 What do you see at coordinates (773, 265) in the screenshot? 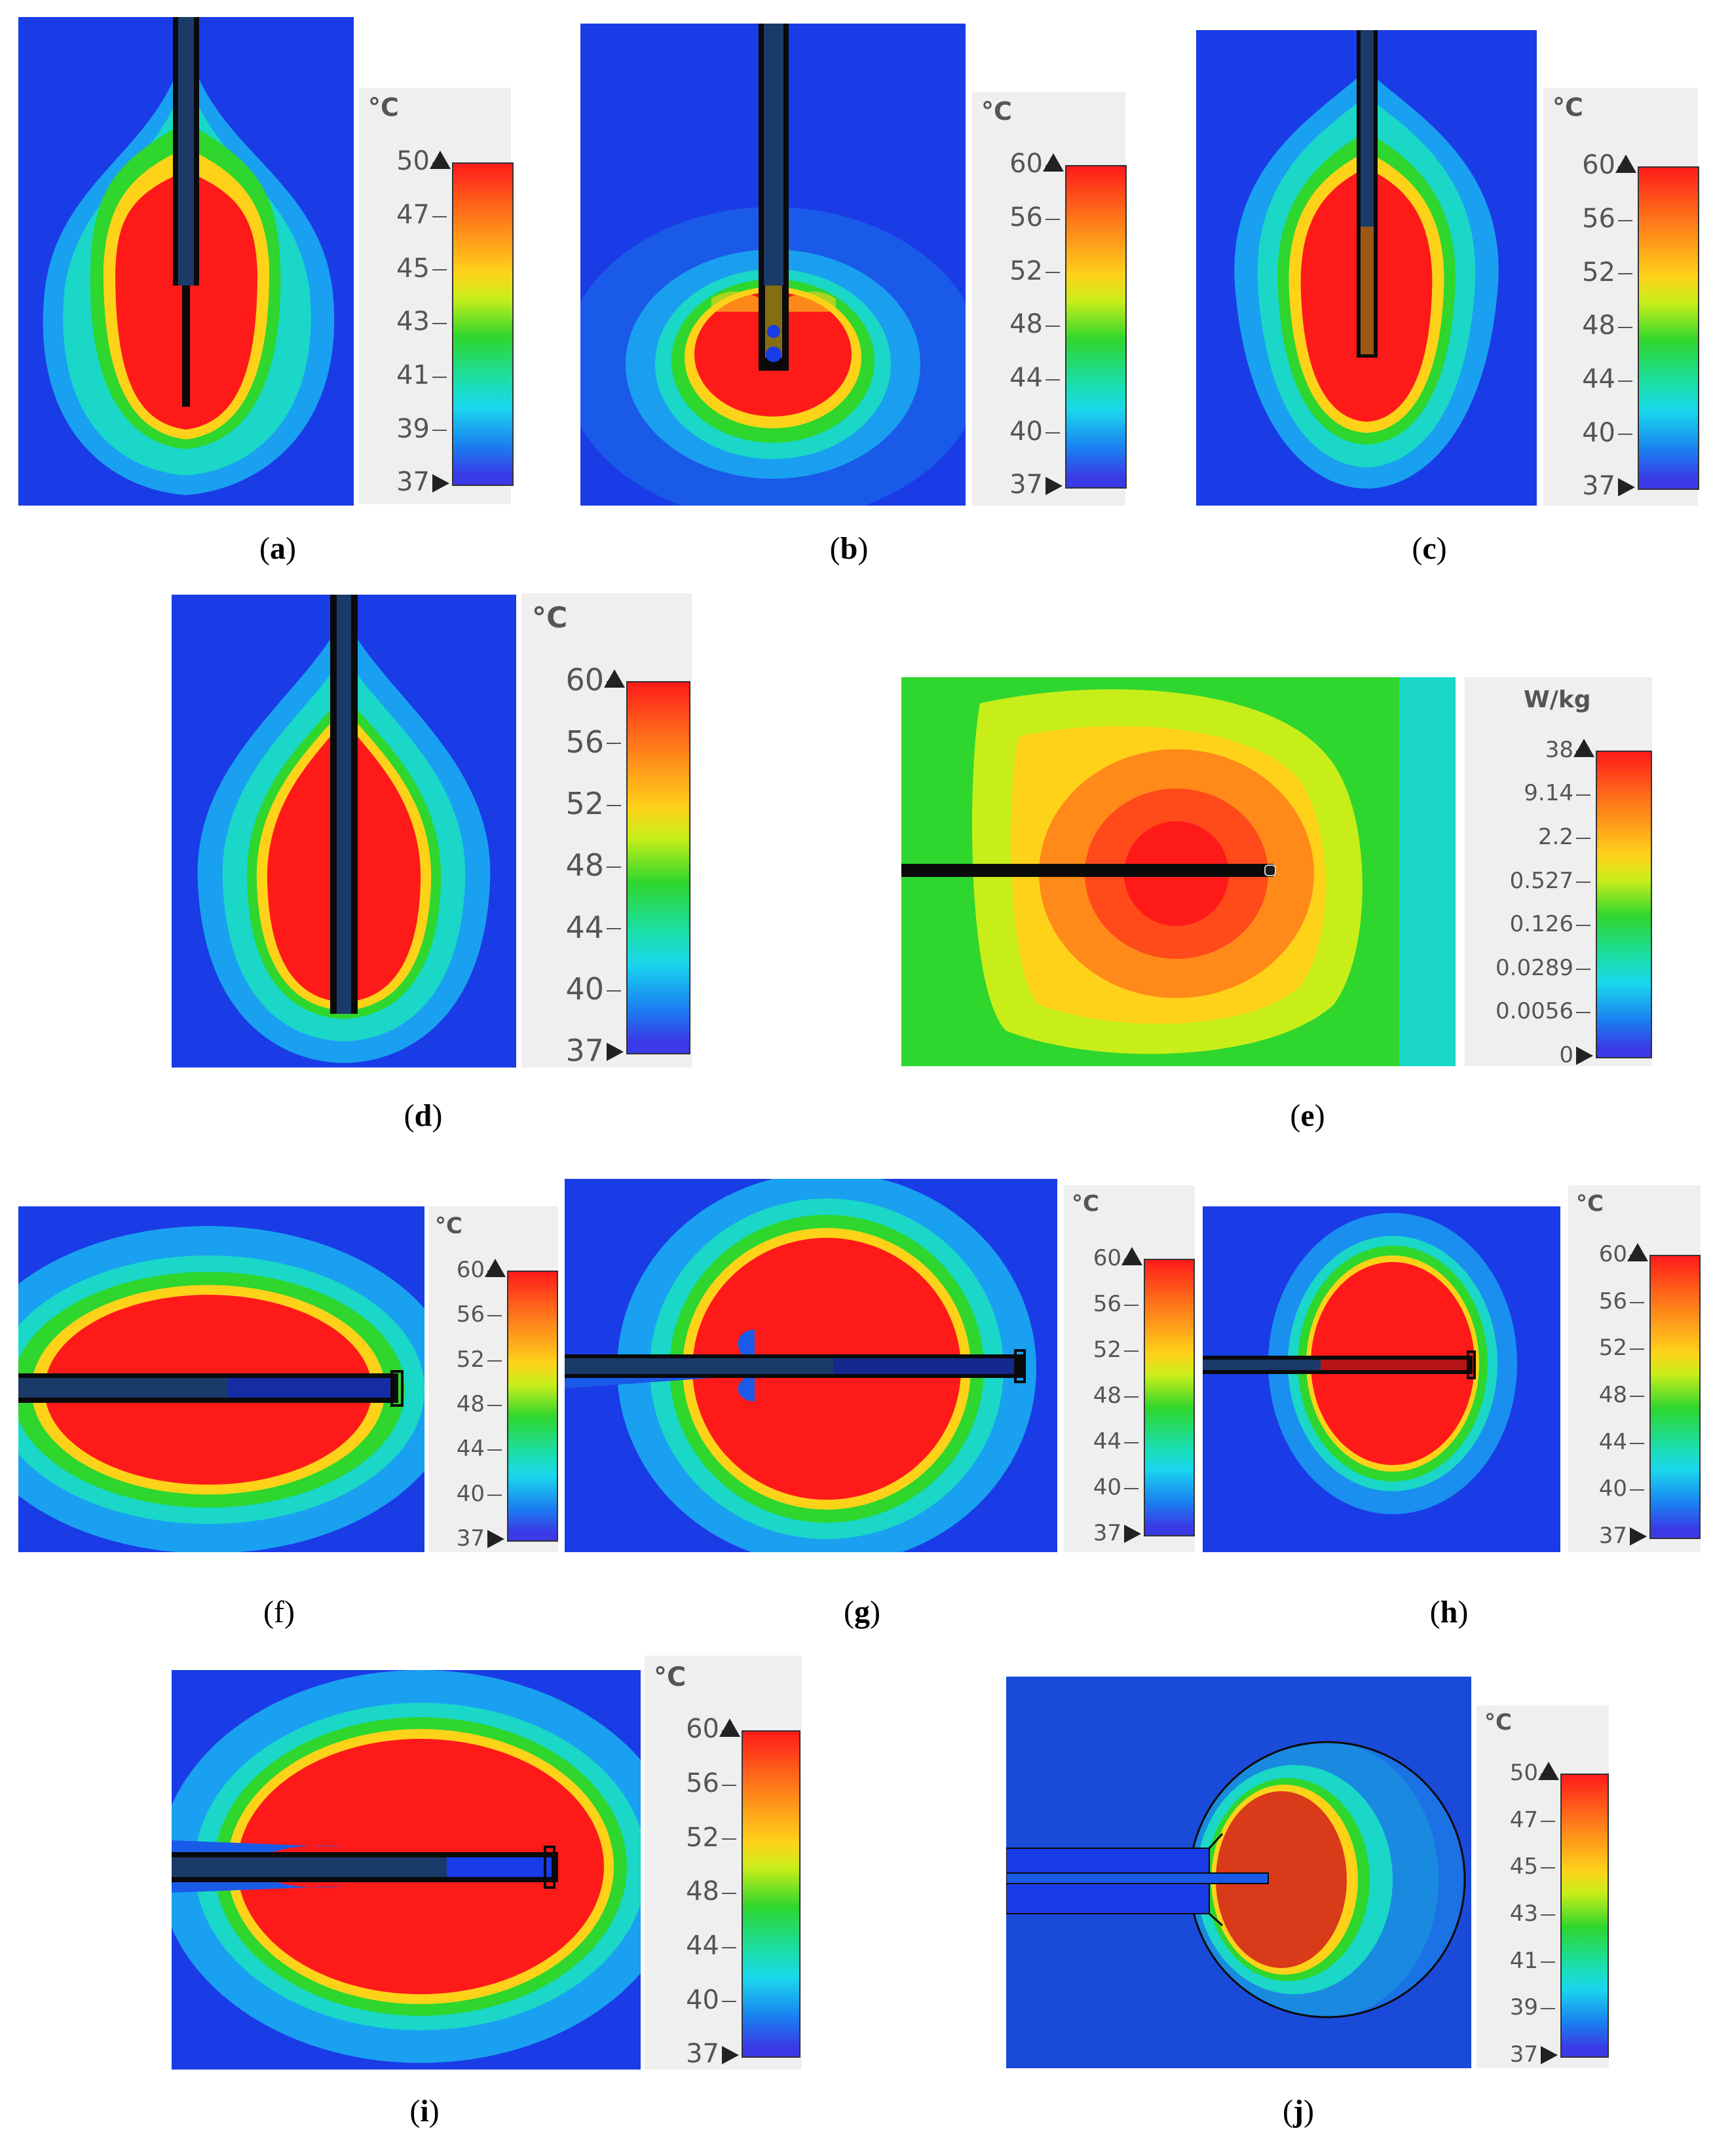
I see `temperature-map-b` at bounding box center [773, 265].